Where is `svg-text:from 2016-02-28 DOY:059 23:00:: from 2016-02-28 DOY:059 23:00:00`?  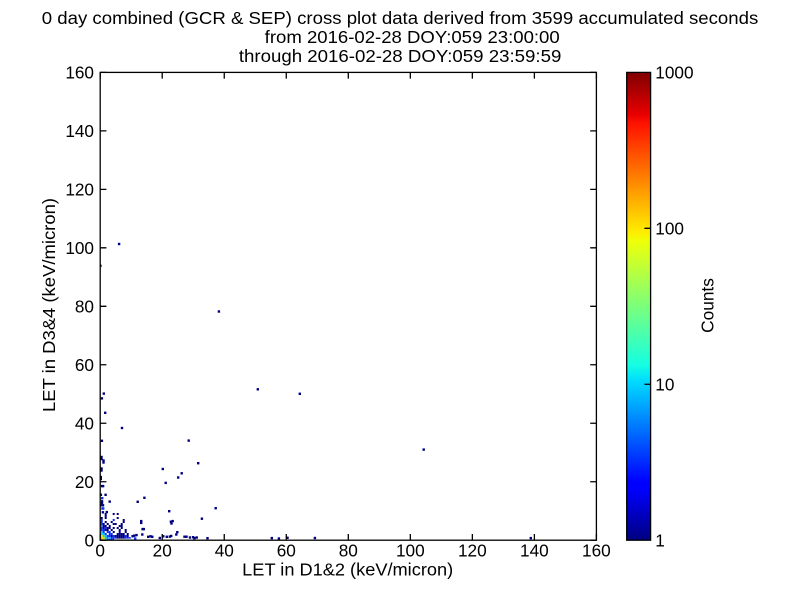
svg-text:from 2016-02-28 DOY:059 23:00:: from 2016-02-28 DOY:059 23:00:00 is located at coordinates (412, 37).